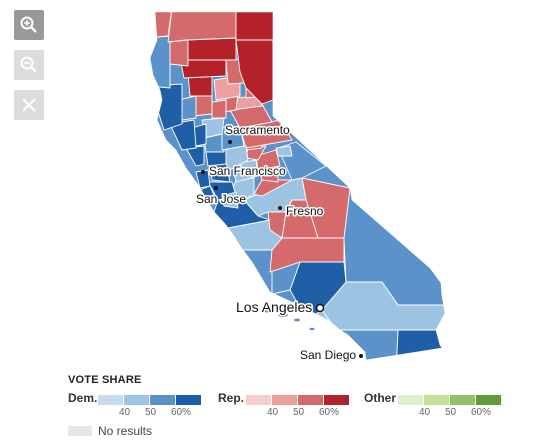 This screenshot has width=544, height=445. What do you see at coordinates (178, 53) in the screenshot?
I see `county-trinity` at bounding box center [178, 53].